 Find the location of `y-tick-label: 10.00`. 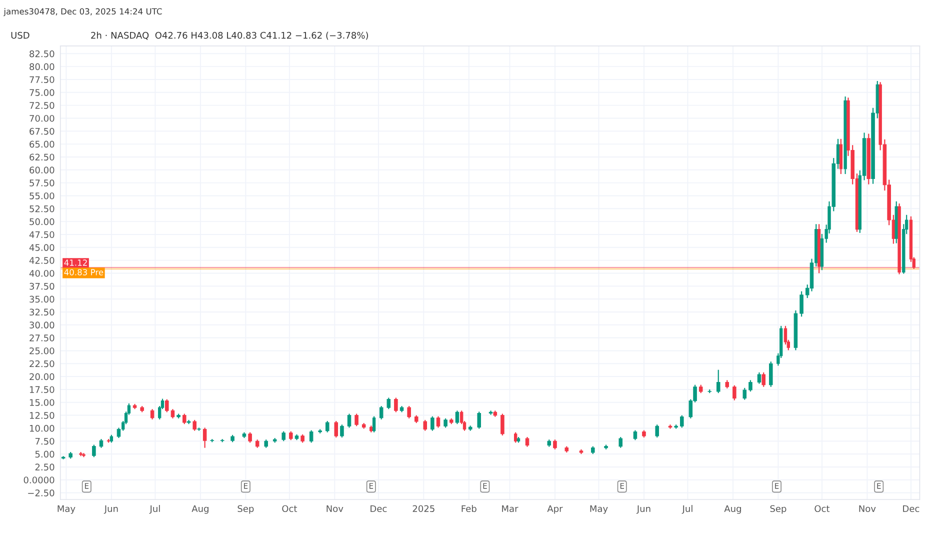

y-tick-label: 10.00 is located at coordinates (42, 428).